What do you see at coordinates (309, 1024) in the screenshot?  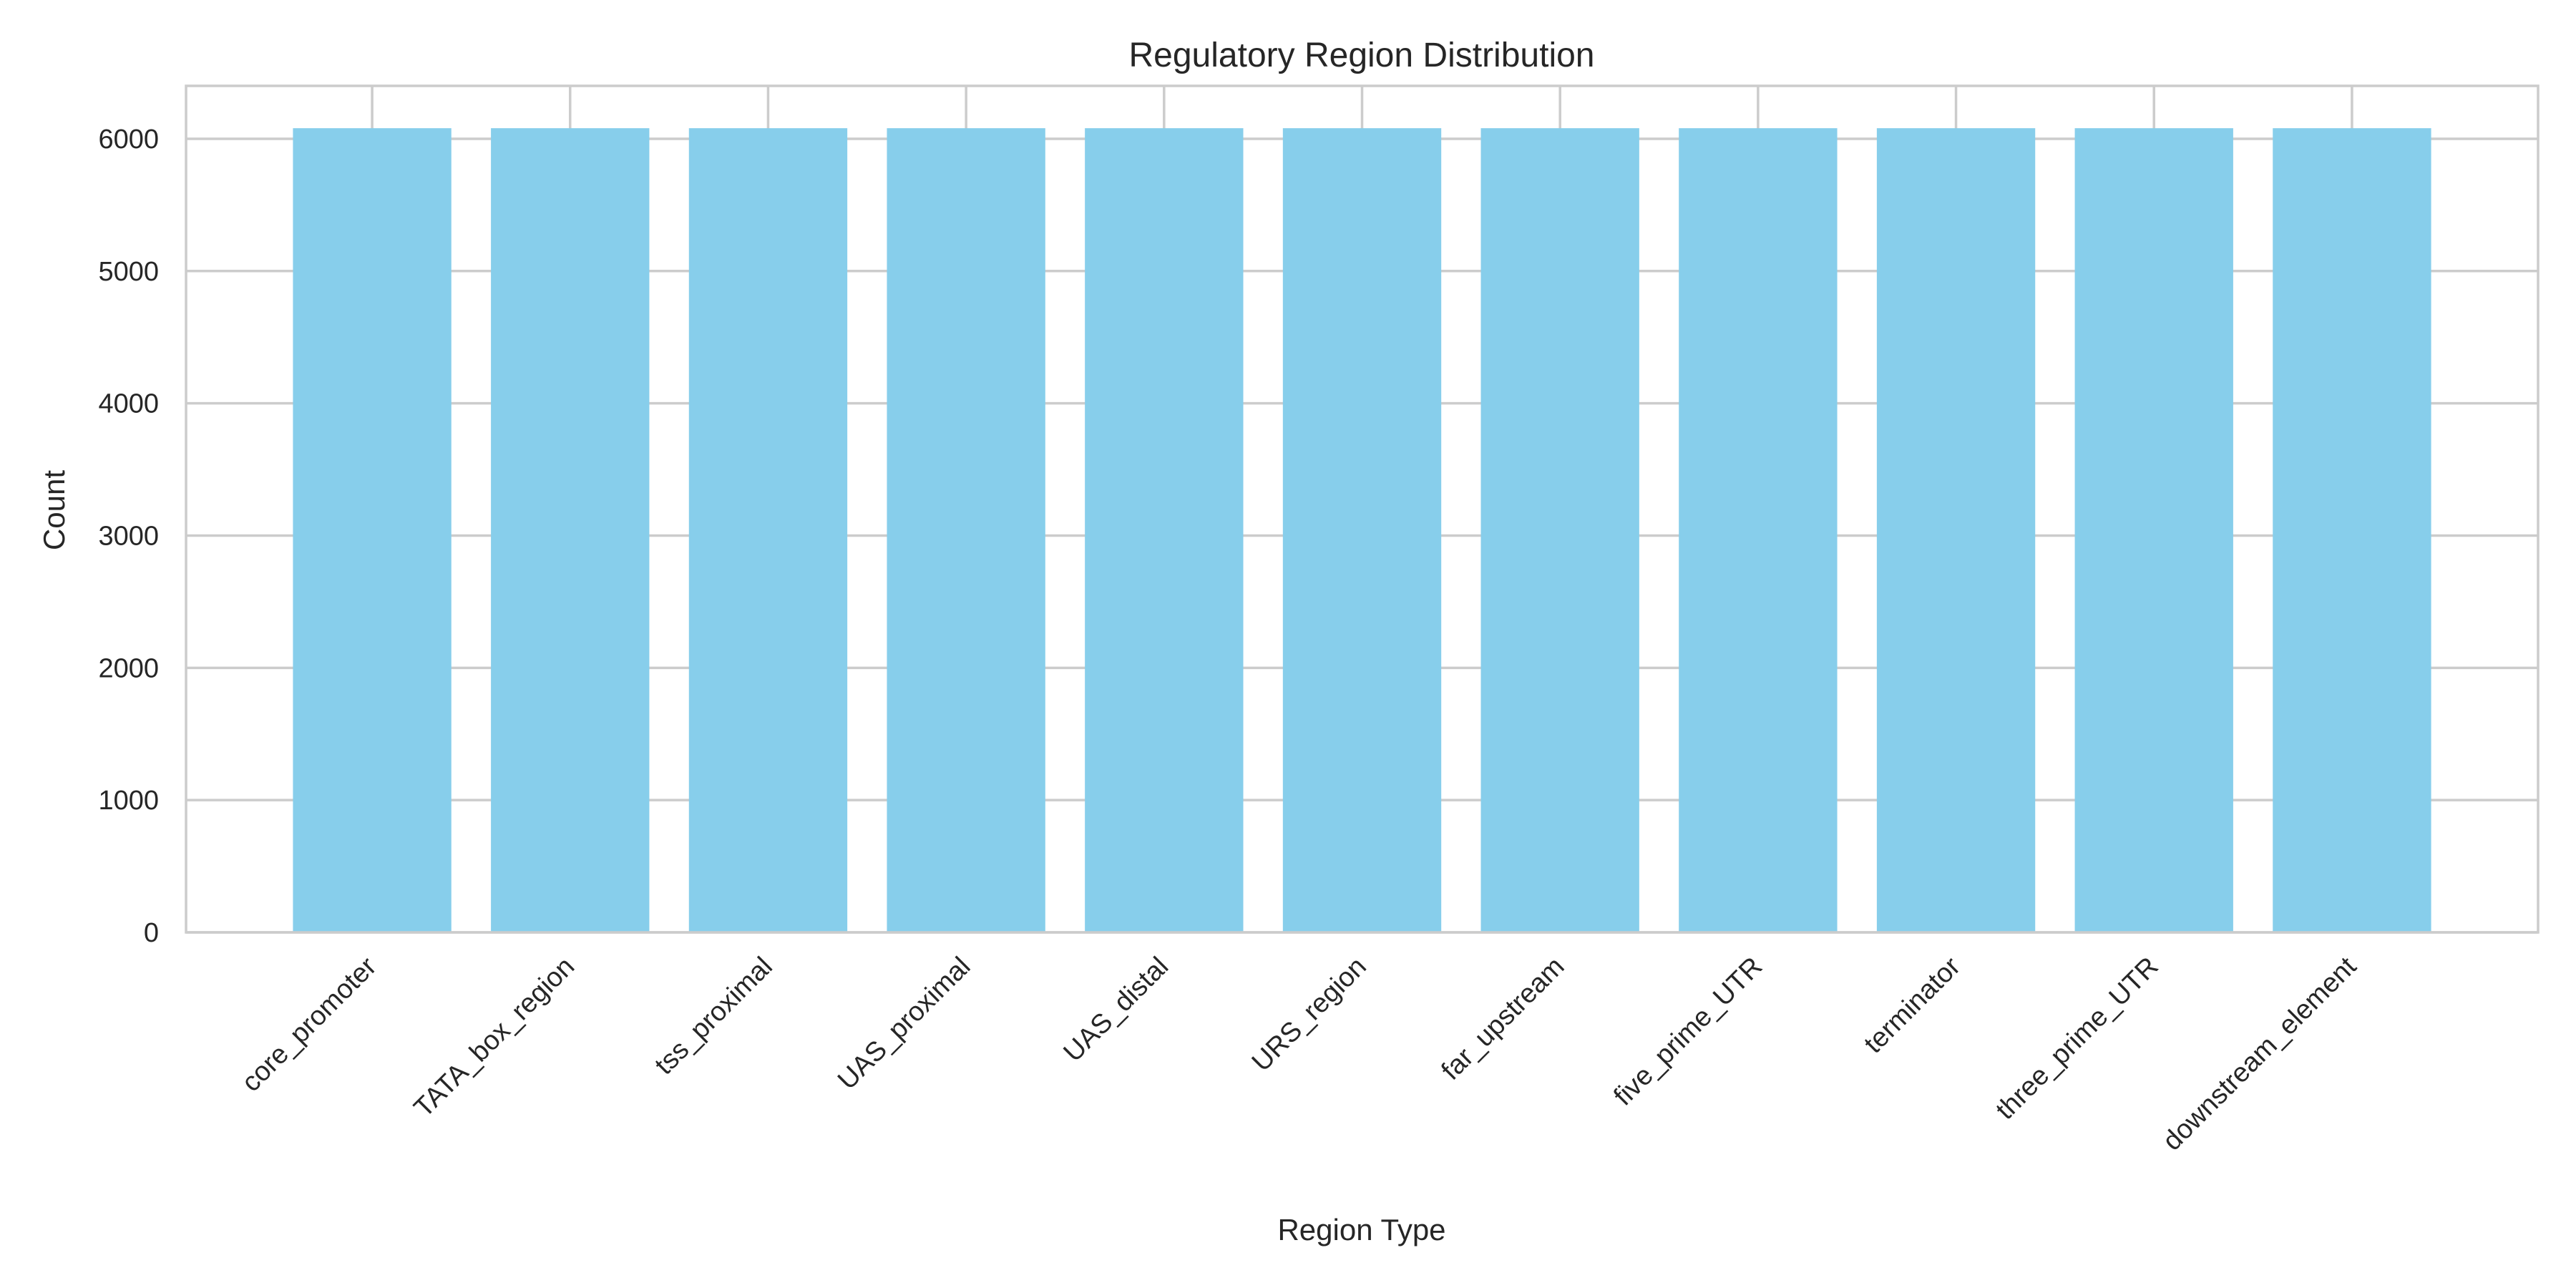 I see `x-tick-label: core_promoter` at bounding box center [309, 1024].